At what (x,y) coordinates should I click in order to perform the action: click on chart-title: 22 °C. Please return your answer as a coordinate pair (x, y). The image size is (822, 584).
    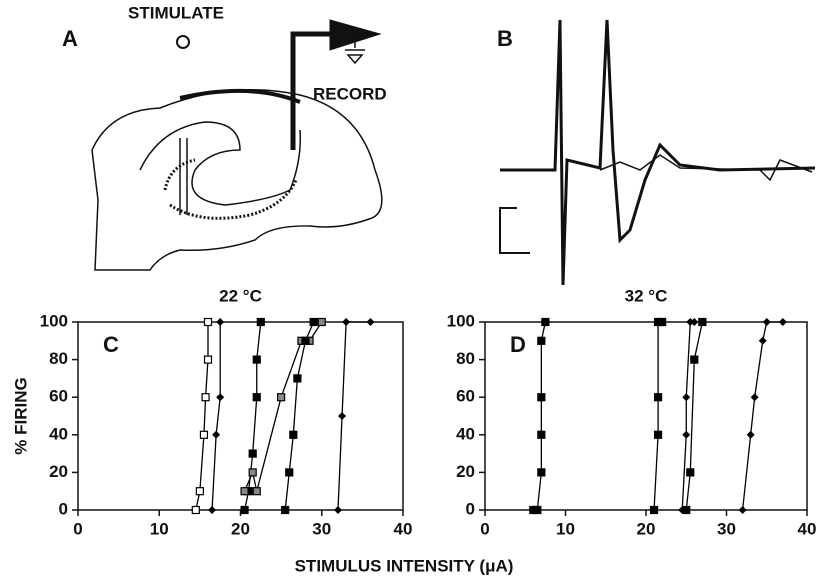
    Looking at the image, I should click on (240, 295).